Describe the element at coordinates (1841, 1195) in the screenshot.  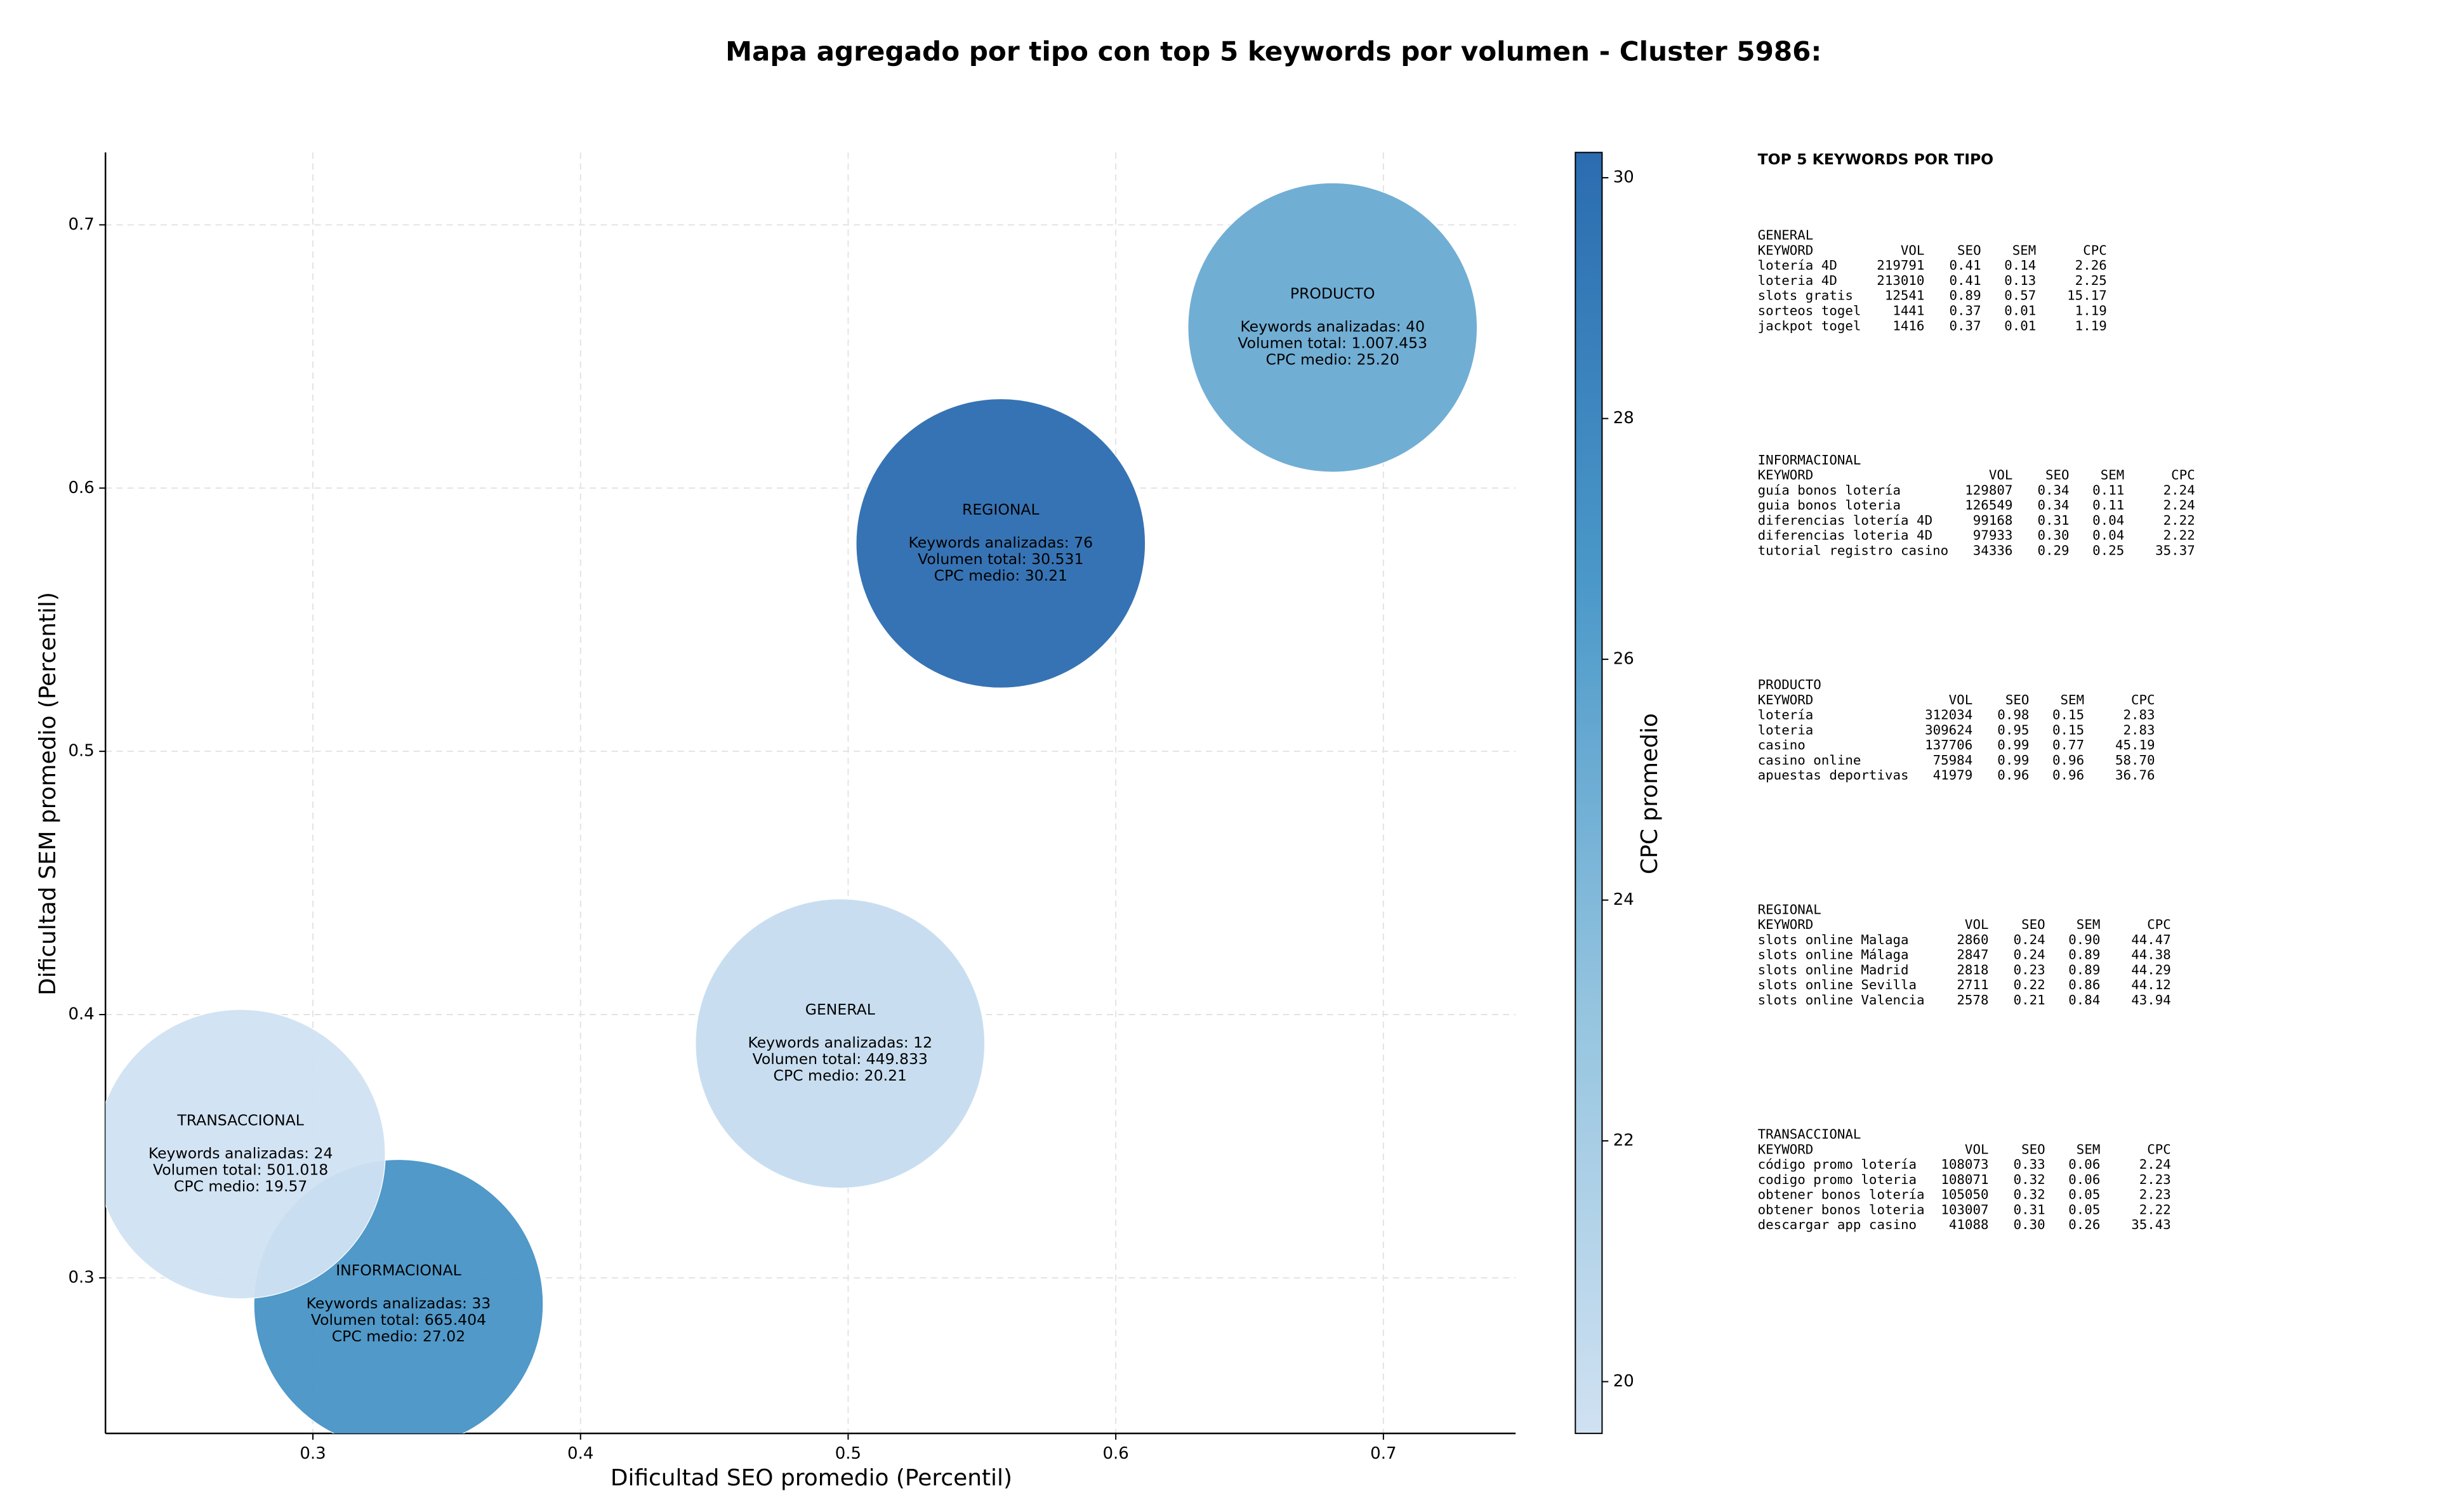
I see `panel-cell: obtener bonos lotería` at that location.